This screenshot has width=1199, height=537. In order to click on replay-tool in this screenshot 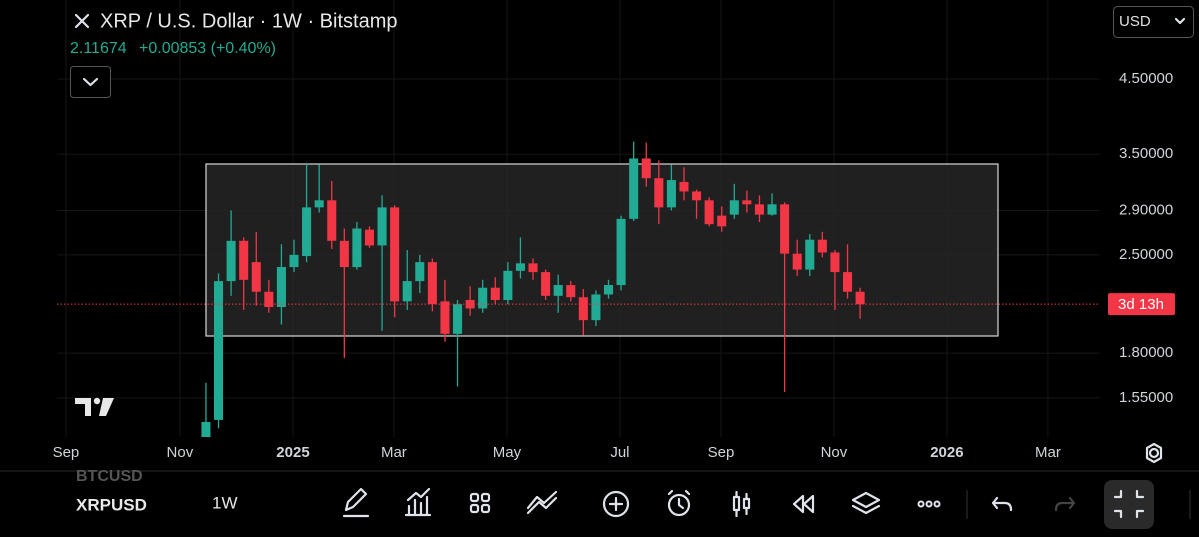, I will do `click(803, 504)`.